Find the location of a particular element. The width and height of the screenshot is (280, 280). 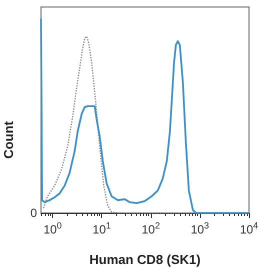

y-axis-title: Count is located at coordinates (8, 139).